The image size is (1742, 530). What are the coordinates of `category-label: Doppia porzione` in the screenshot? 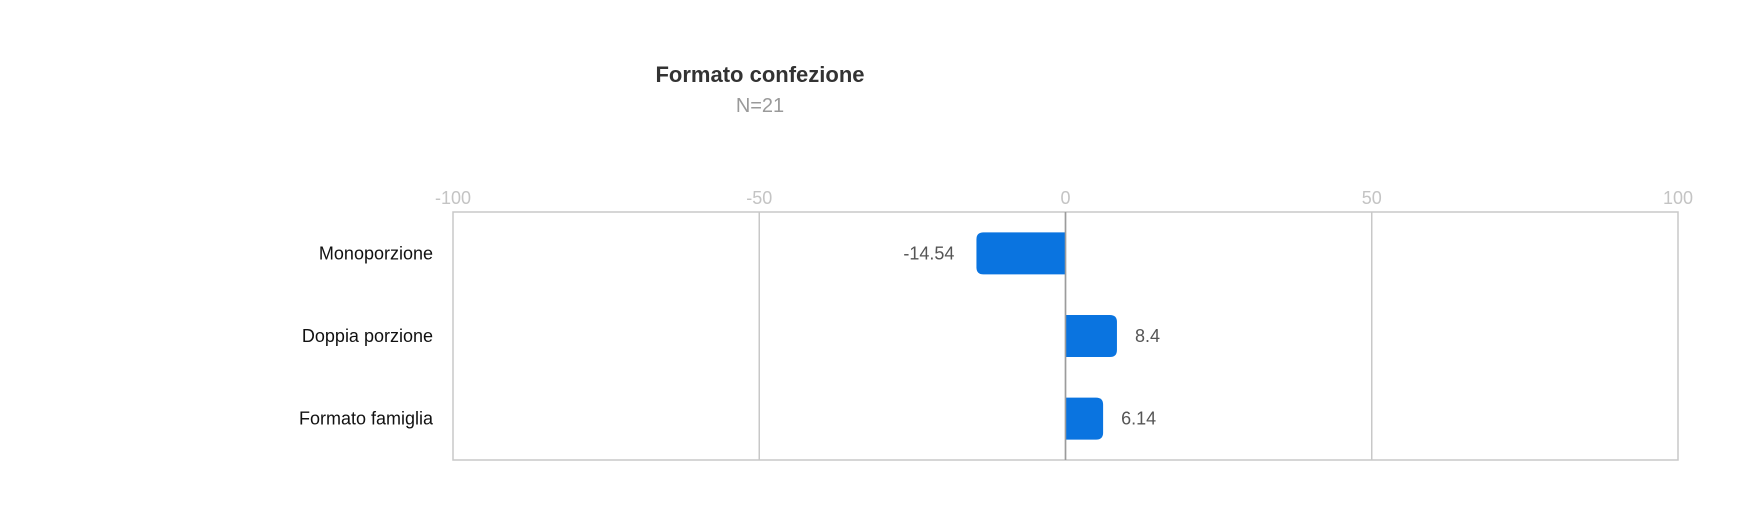 It's located at (367, 336).